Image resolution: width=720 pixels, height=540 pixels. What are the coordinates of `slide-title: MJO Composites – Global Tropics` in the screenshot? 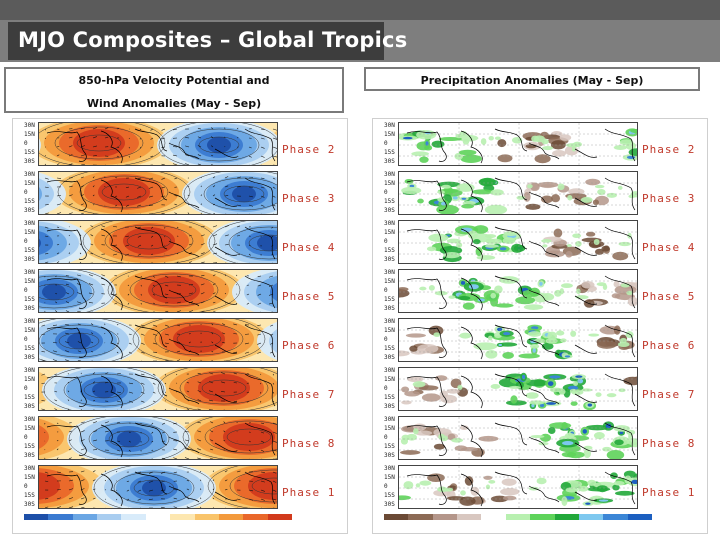 It's located at (213, 40).